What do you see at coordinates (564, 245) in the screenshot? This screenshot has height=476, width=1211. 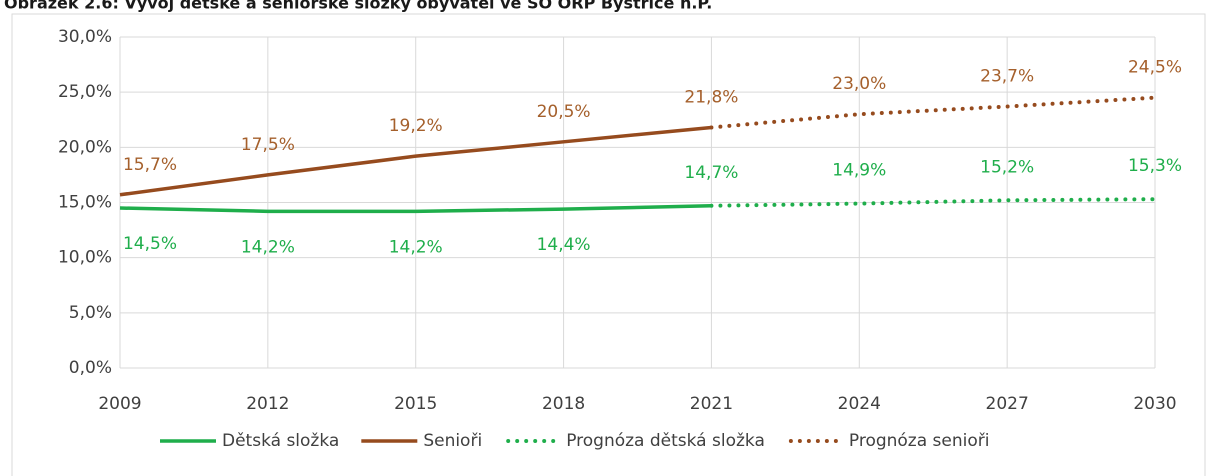 I see `data-label: 14,4%` at bounding box center [564, 245].